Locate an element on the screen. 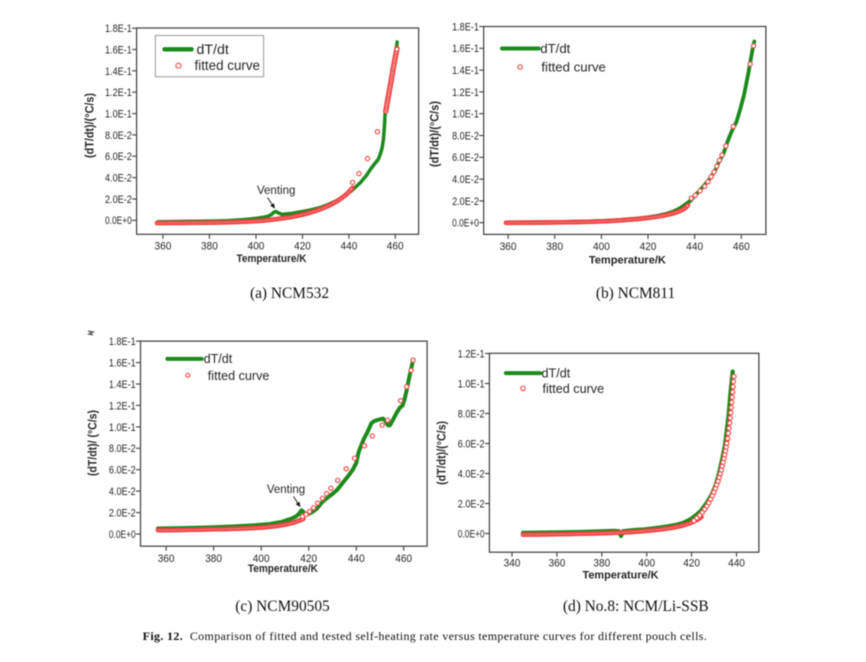 The width and height of the screenshot is (866, 662). svg-text: 340 is located at coordinates (512, 563).